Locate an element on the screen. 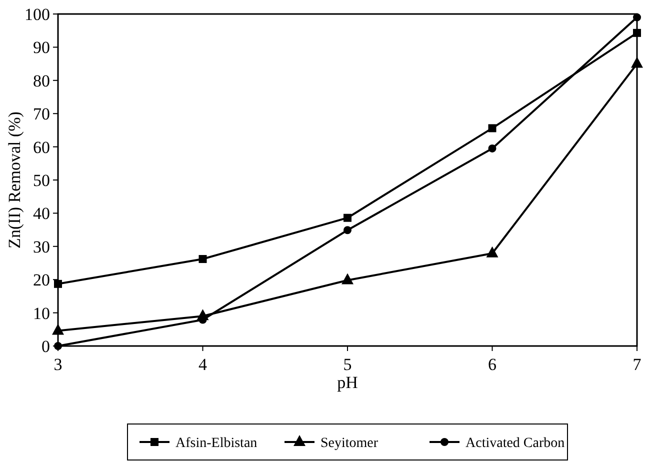 The width and height of the screenshot is (657, 474). x-tick-label: 3 is located at coordinates (58, 364).